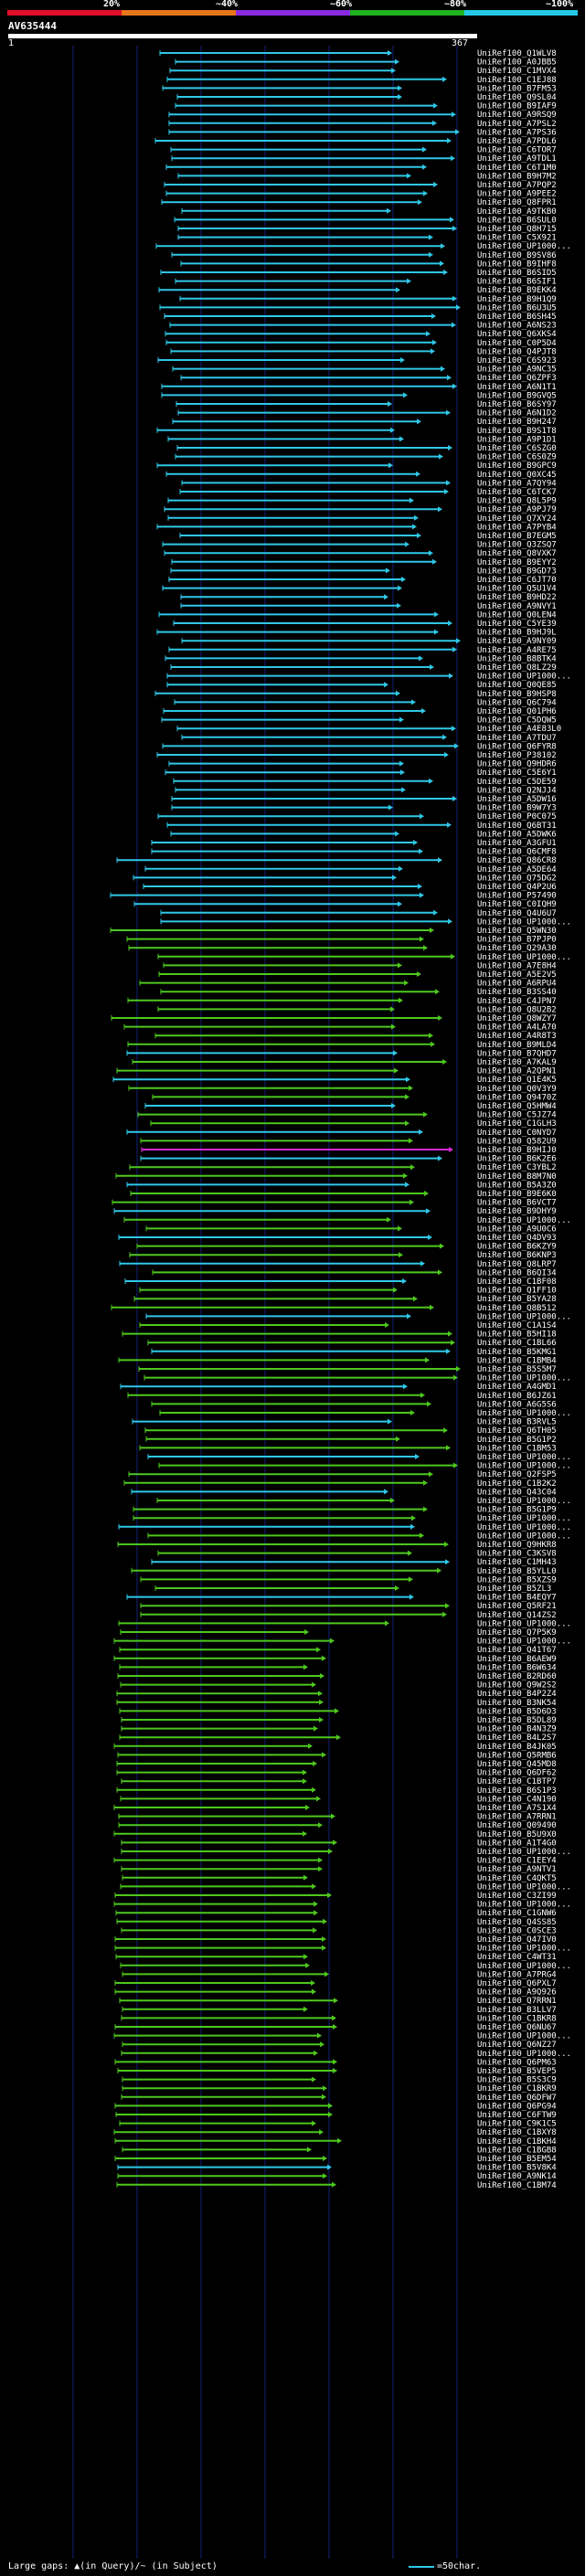 This screenshot has width=585, height=2576. Describe the element at coordinates (517, 764) in the screenshot. I see `hit-label: UniRef100_Q9HDR6` at that location.